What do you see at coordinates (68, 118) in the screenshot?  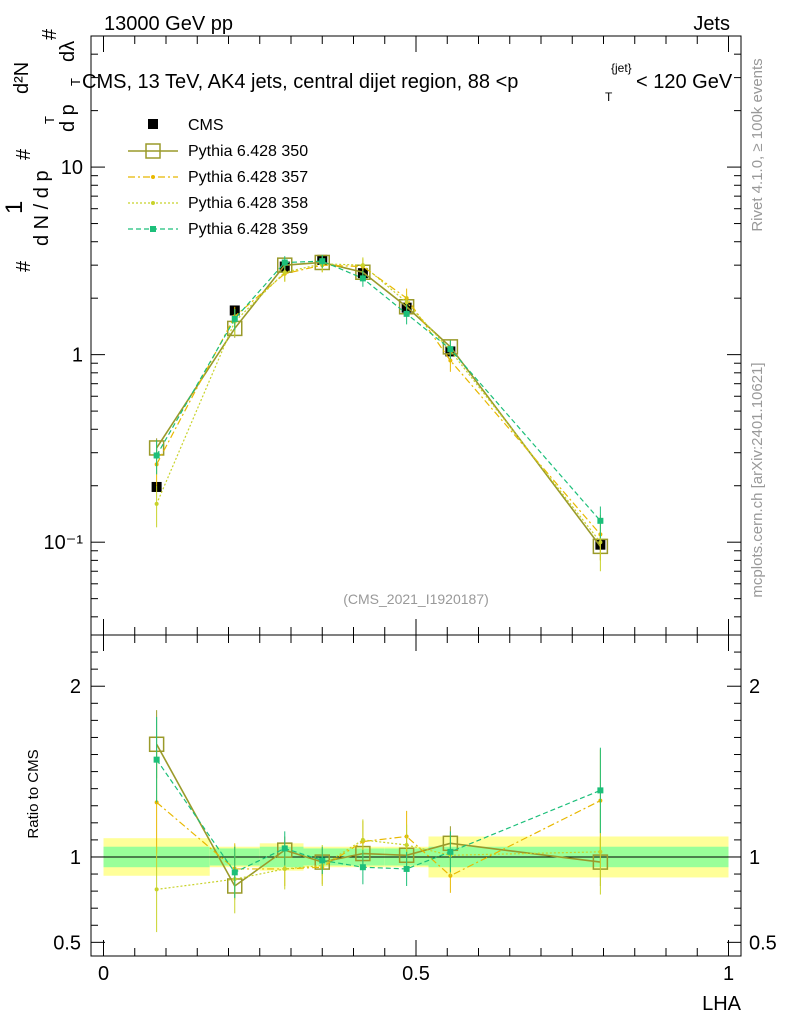 I see `ylabel-dp: d p` at bounding box center [68, 118].